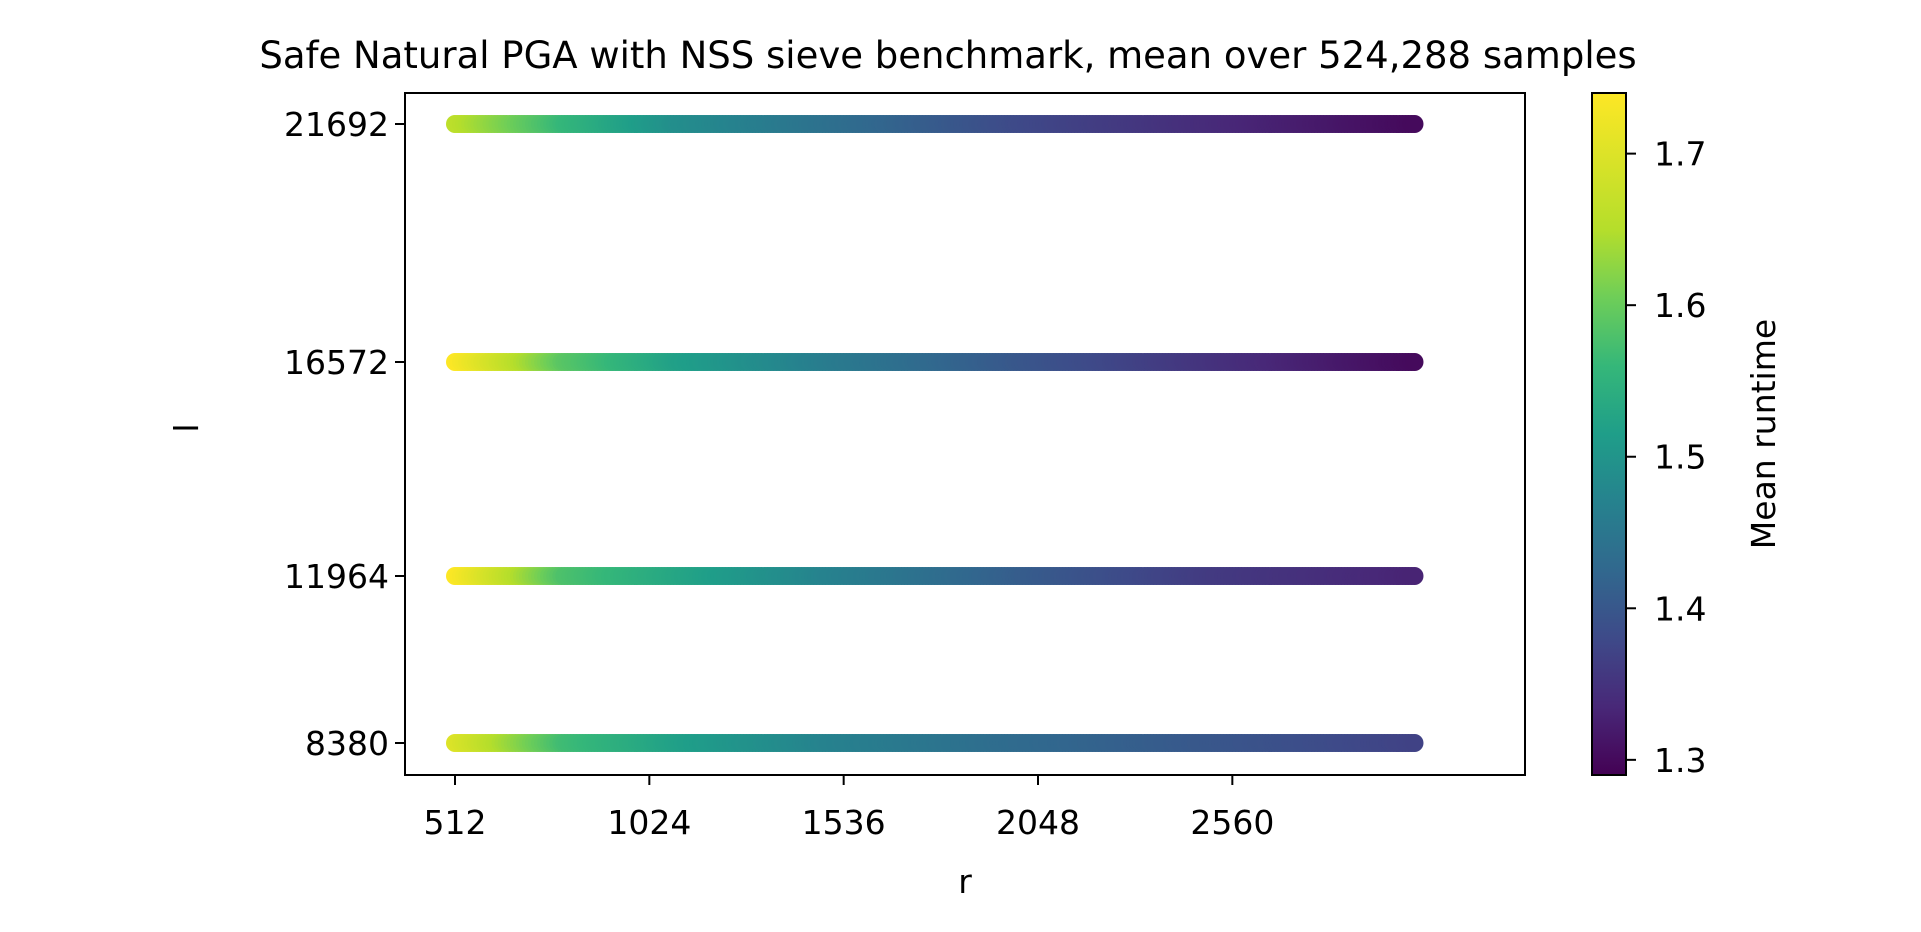  What do you see at coordinates (1038, 822) in the screenshot?
I see `x-tick-label: 2048` at bounding box center [1038, 822].